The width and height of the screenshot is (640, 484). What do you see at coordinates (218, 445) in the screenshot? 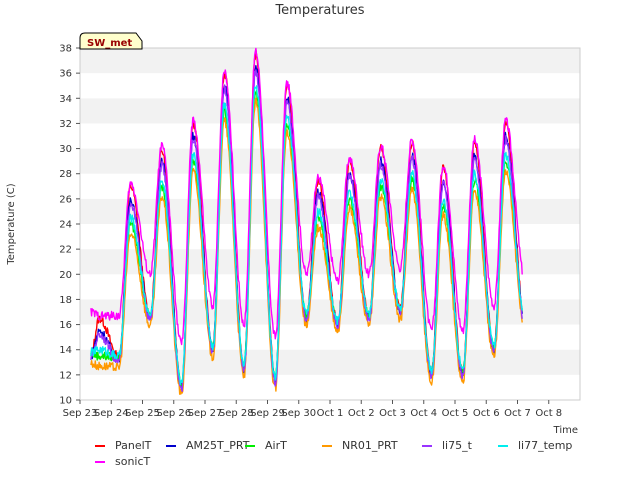
I see `legend-label: AM25T_PRT` at bounding box center [218, 445].